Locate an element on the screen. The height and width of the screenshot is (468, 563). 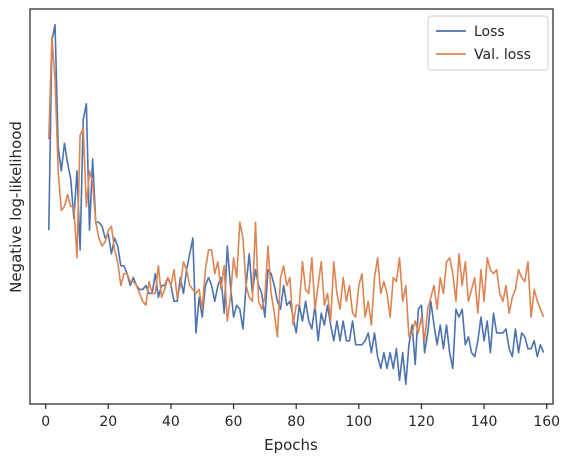
x-axis-label: Epochs is located at coordinates (291, 445).